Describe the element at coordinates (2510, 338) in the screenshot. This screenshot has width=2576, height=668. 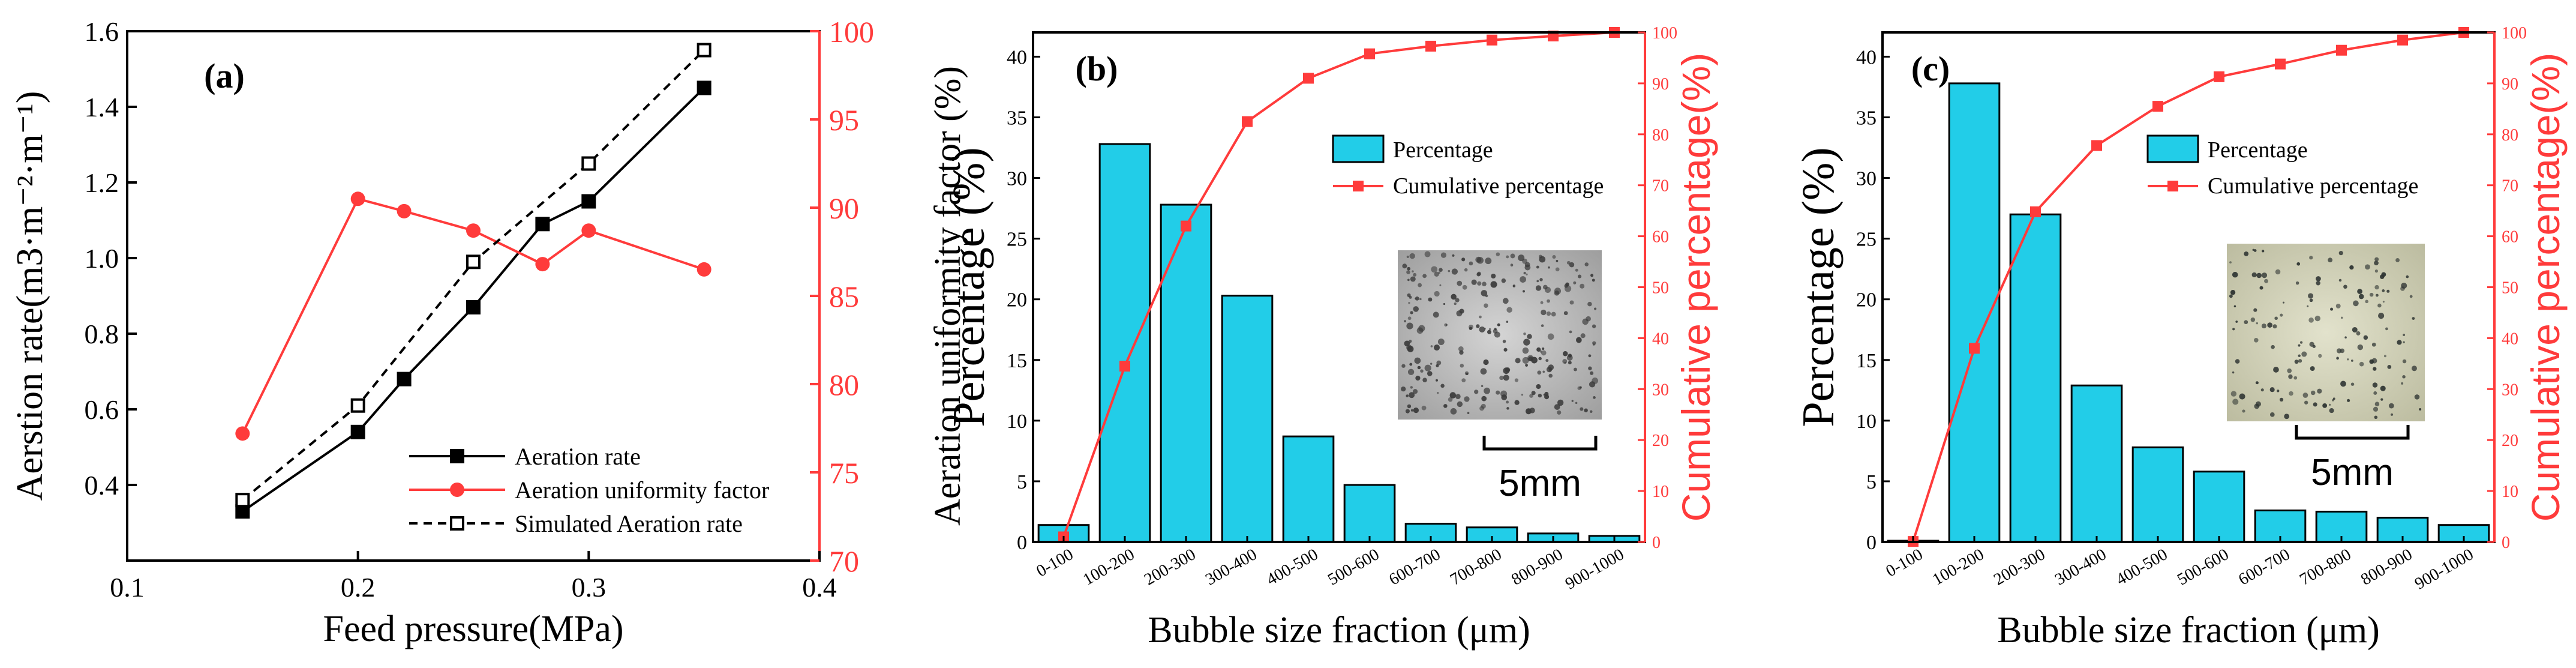
I see `y2-tick-label: 40` at that location.